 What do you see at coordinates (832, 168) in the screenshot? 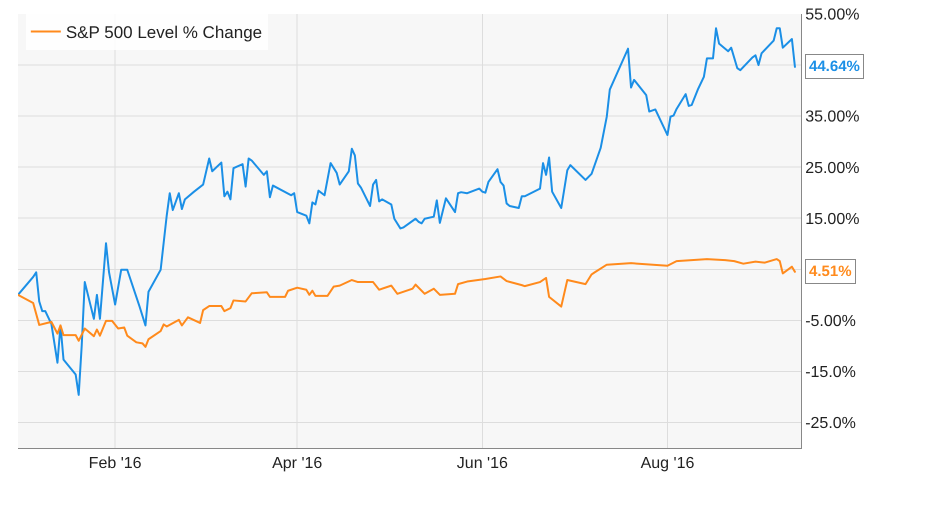
I see `y-tick-label: 25.00%` at bounding box center [832, 168].